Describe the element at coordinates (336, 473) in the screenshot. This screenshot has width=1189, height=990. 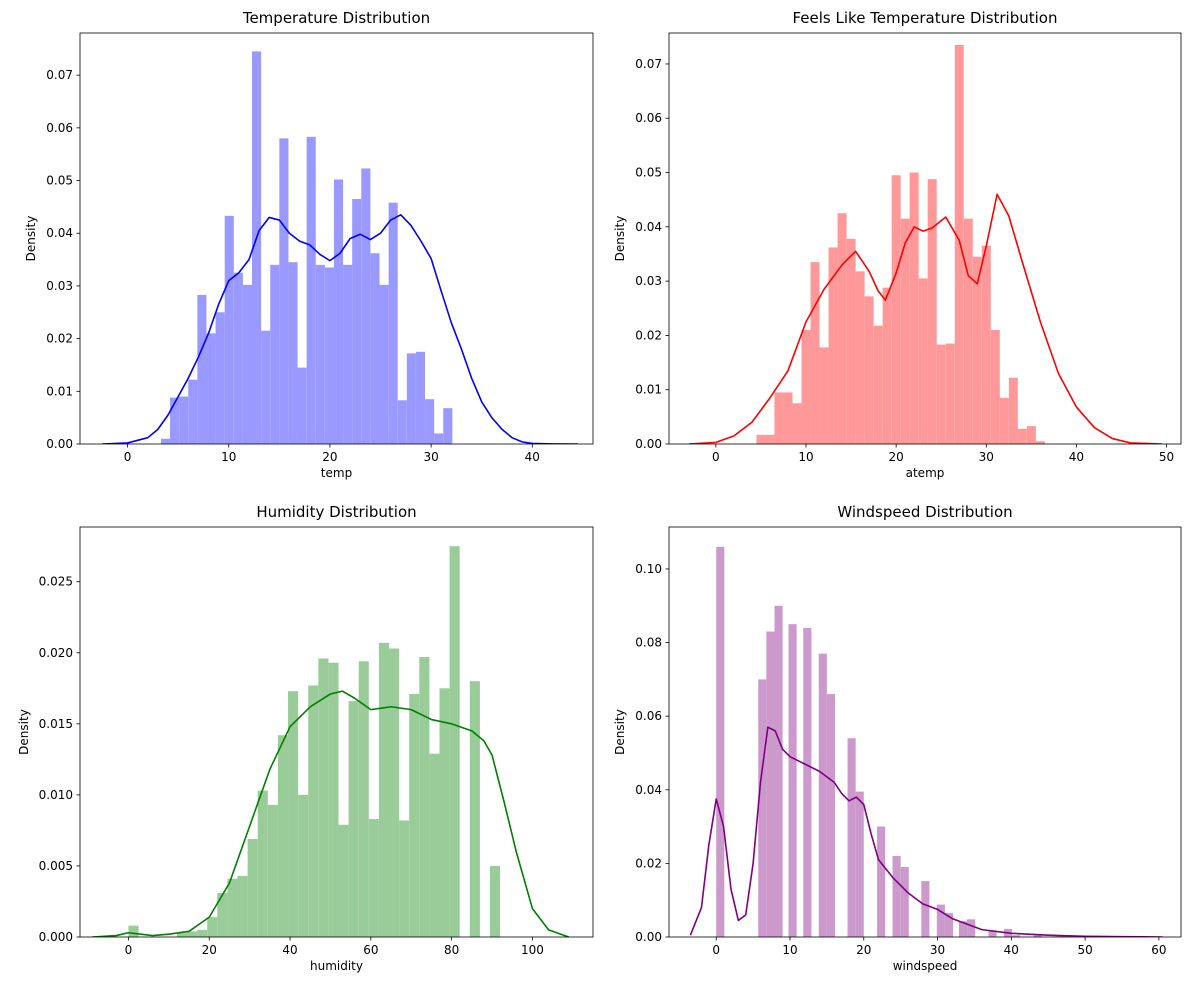
I see `x-axis-label: temp` at that location.